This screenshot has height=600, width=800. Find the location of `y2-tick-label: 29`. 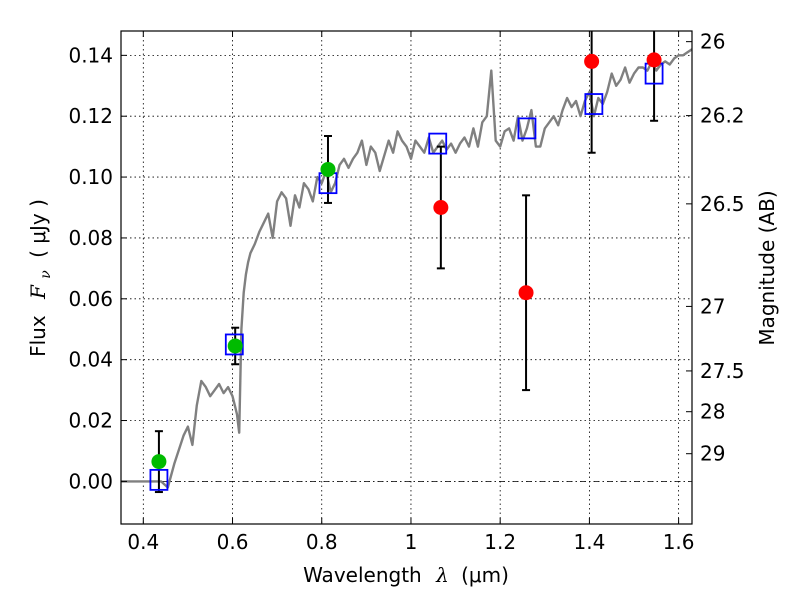

y2-tick-label: 29 is located at coordinates (712, 454).